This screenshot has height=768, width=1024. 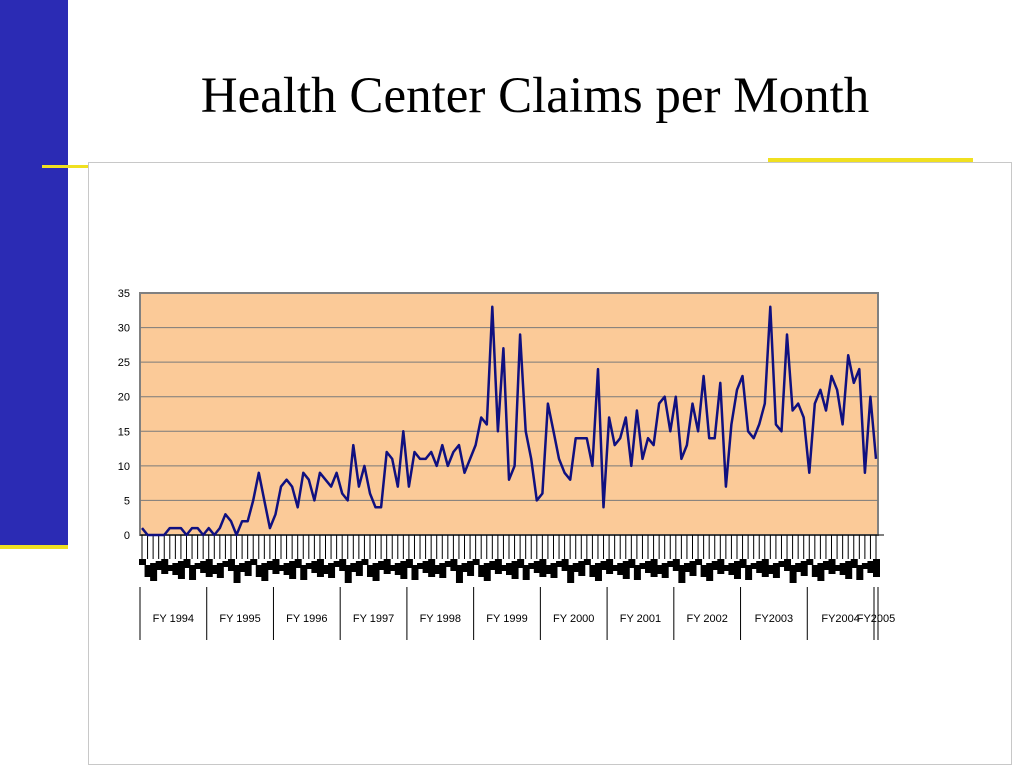 What do you see at coordinates (34, 274) in the screenshot?
I see `slide-sidebar-decoration` at bounding box center [34, 274].